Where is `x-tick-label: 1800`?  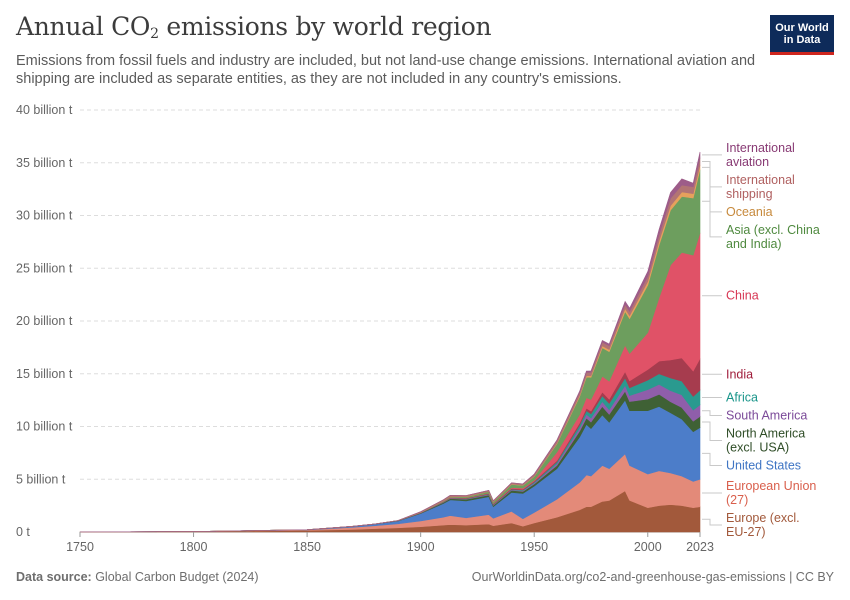
x-tick-label: 1800 is located at coordinates (194, 547).